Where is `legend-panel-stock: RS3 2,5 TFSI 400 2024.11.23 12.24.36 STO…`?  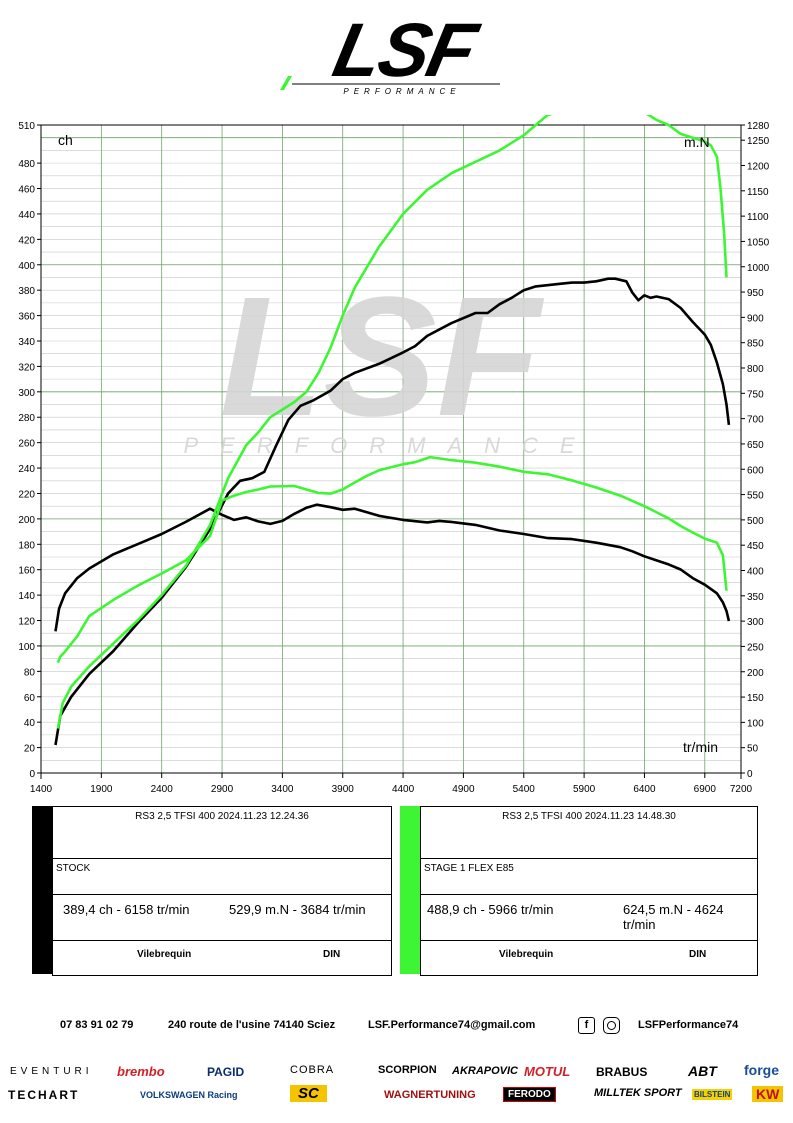
legend-panel-stock: RS3 2,5 TFSI 400 2024.11.23 12.24.36 STO… is located at coordinates (212, 891).